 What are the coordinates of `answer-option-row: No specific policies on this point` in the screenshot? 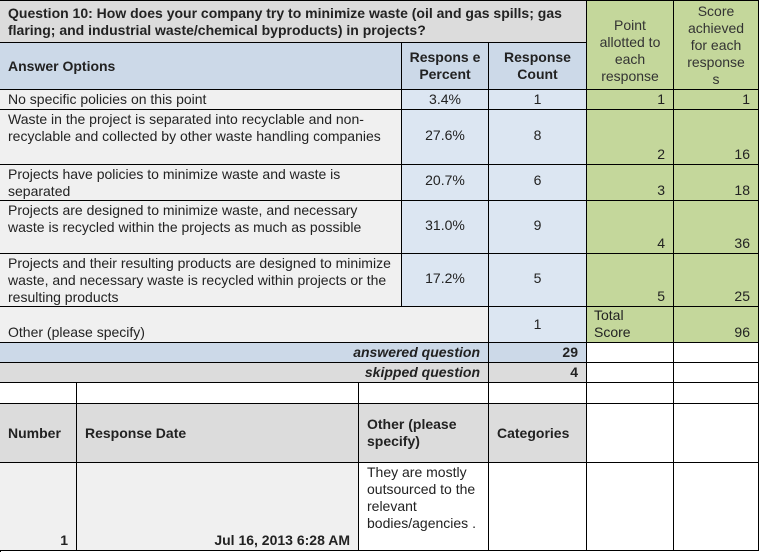 It's located at (201, 100).